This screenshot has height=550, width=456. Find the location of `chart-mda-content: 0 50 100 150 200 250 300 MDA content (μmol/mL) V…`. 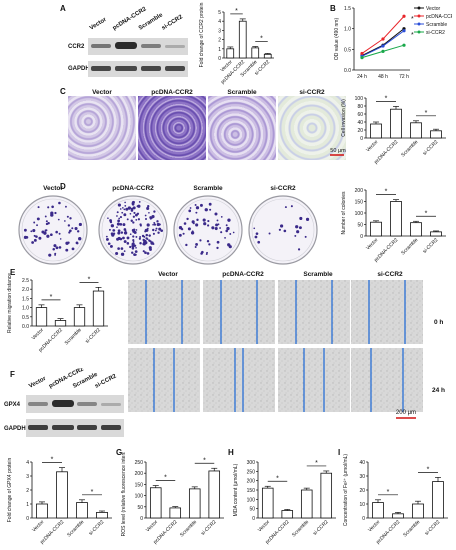

chart-mda-content: 0 50 100 150 200 250 300 MDA content (μmol/mL) V… is located at coordinates (284, 502).